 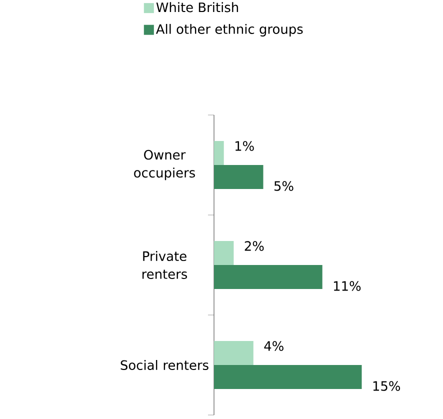 What do you see at coordinates (254, 246) in the screenshot?
I see `data-label: 2%` at bounding box center [254, 246].